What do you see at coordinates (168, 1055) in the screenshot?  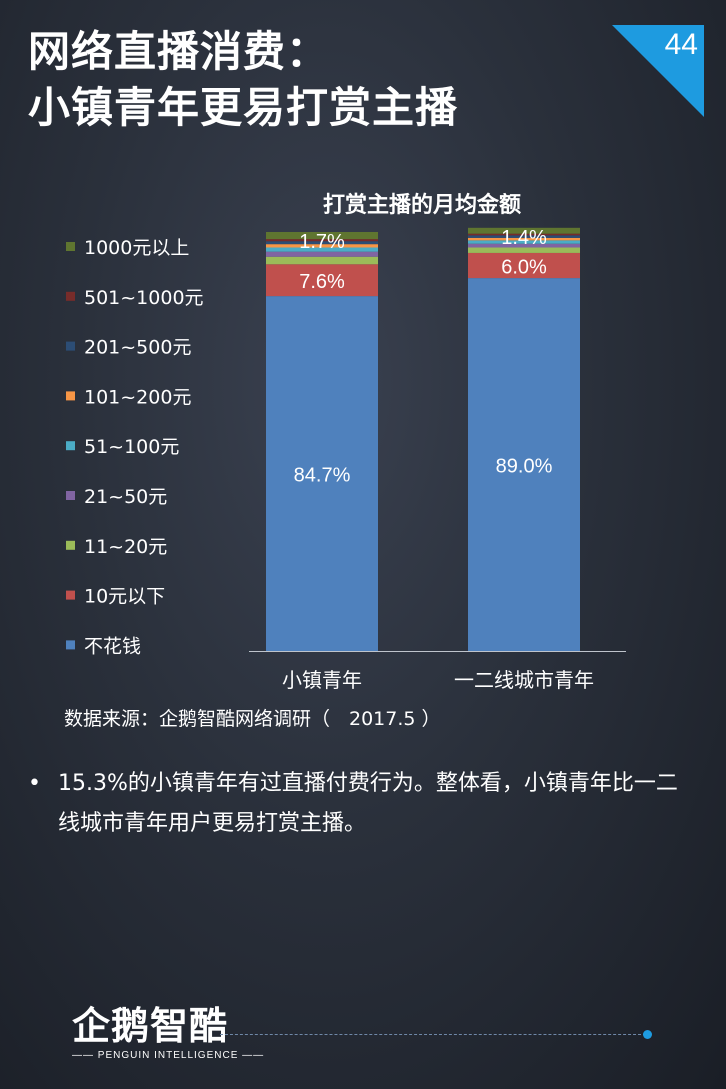 I see `logo-subtext: —— PENGUIN INTELLIGENCE ——` at bounding box center [168, 1055].